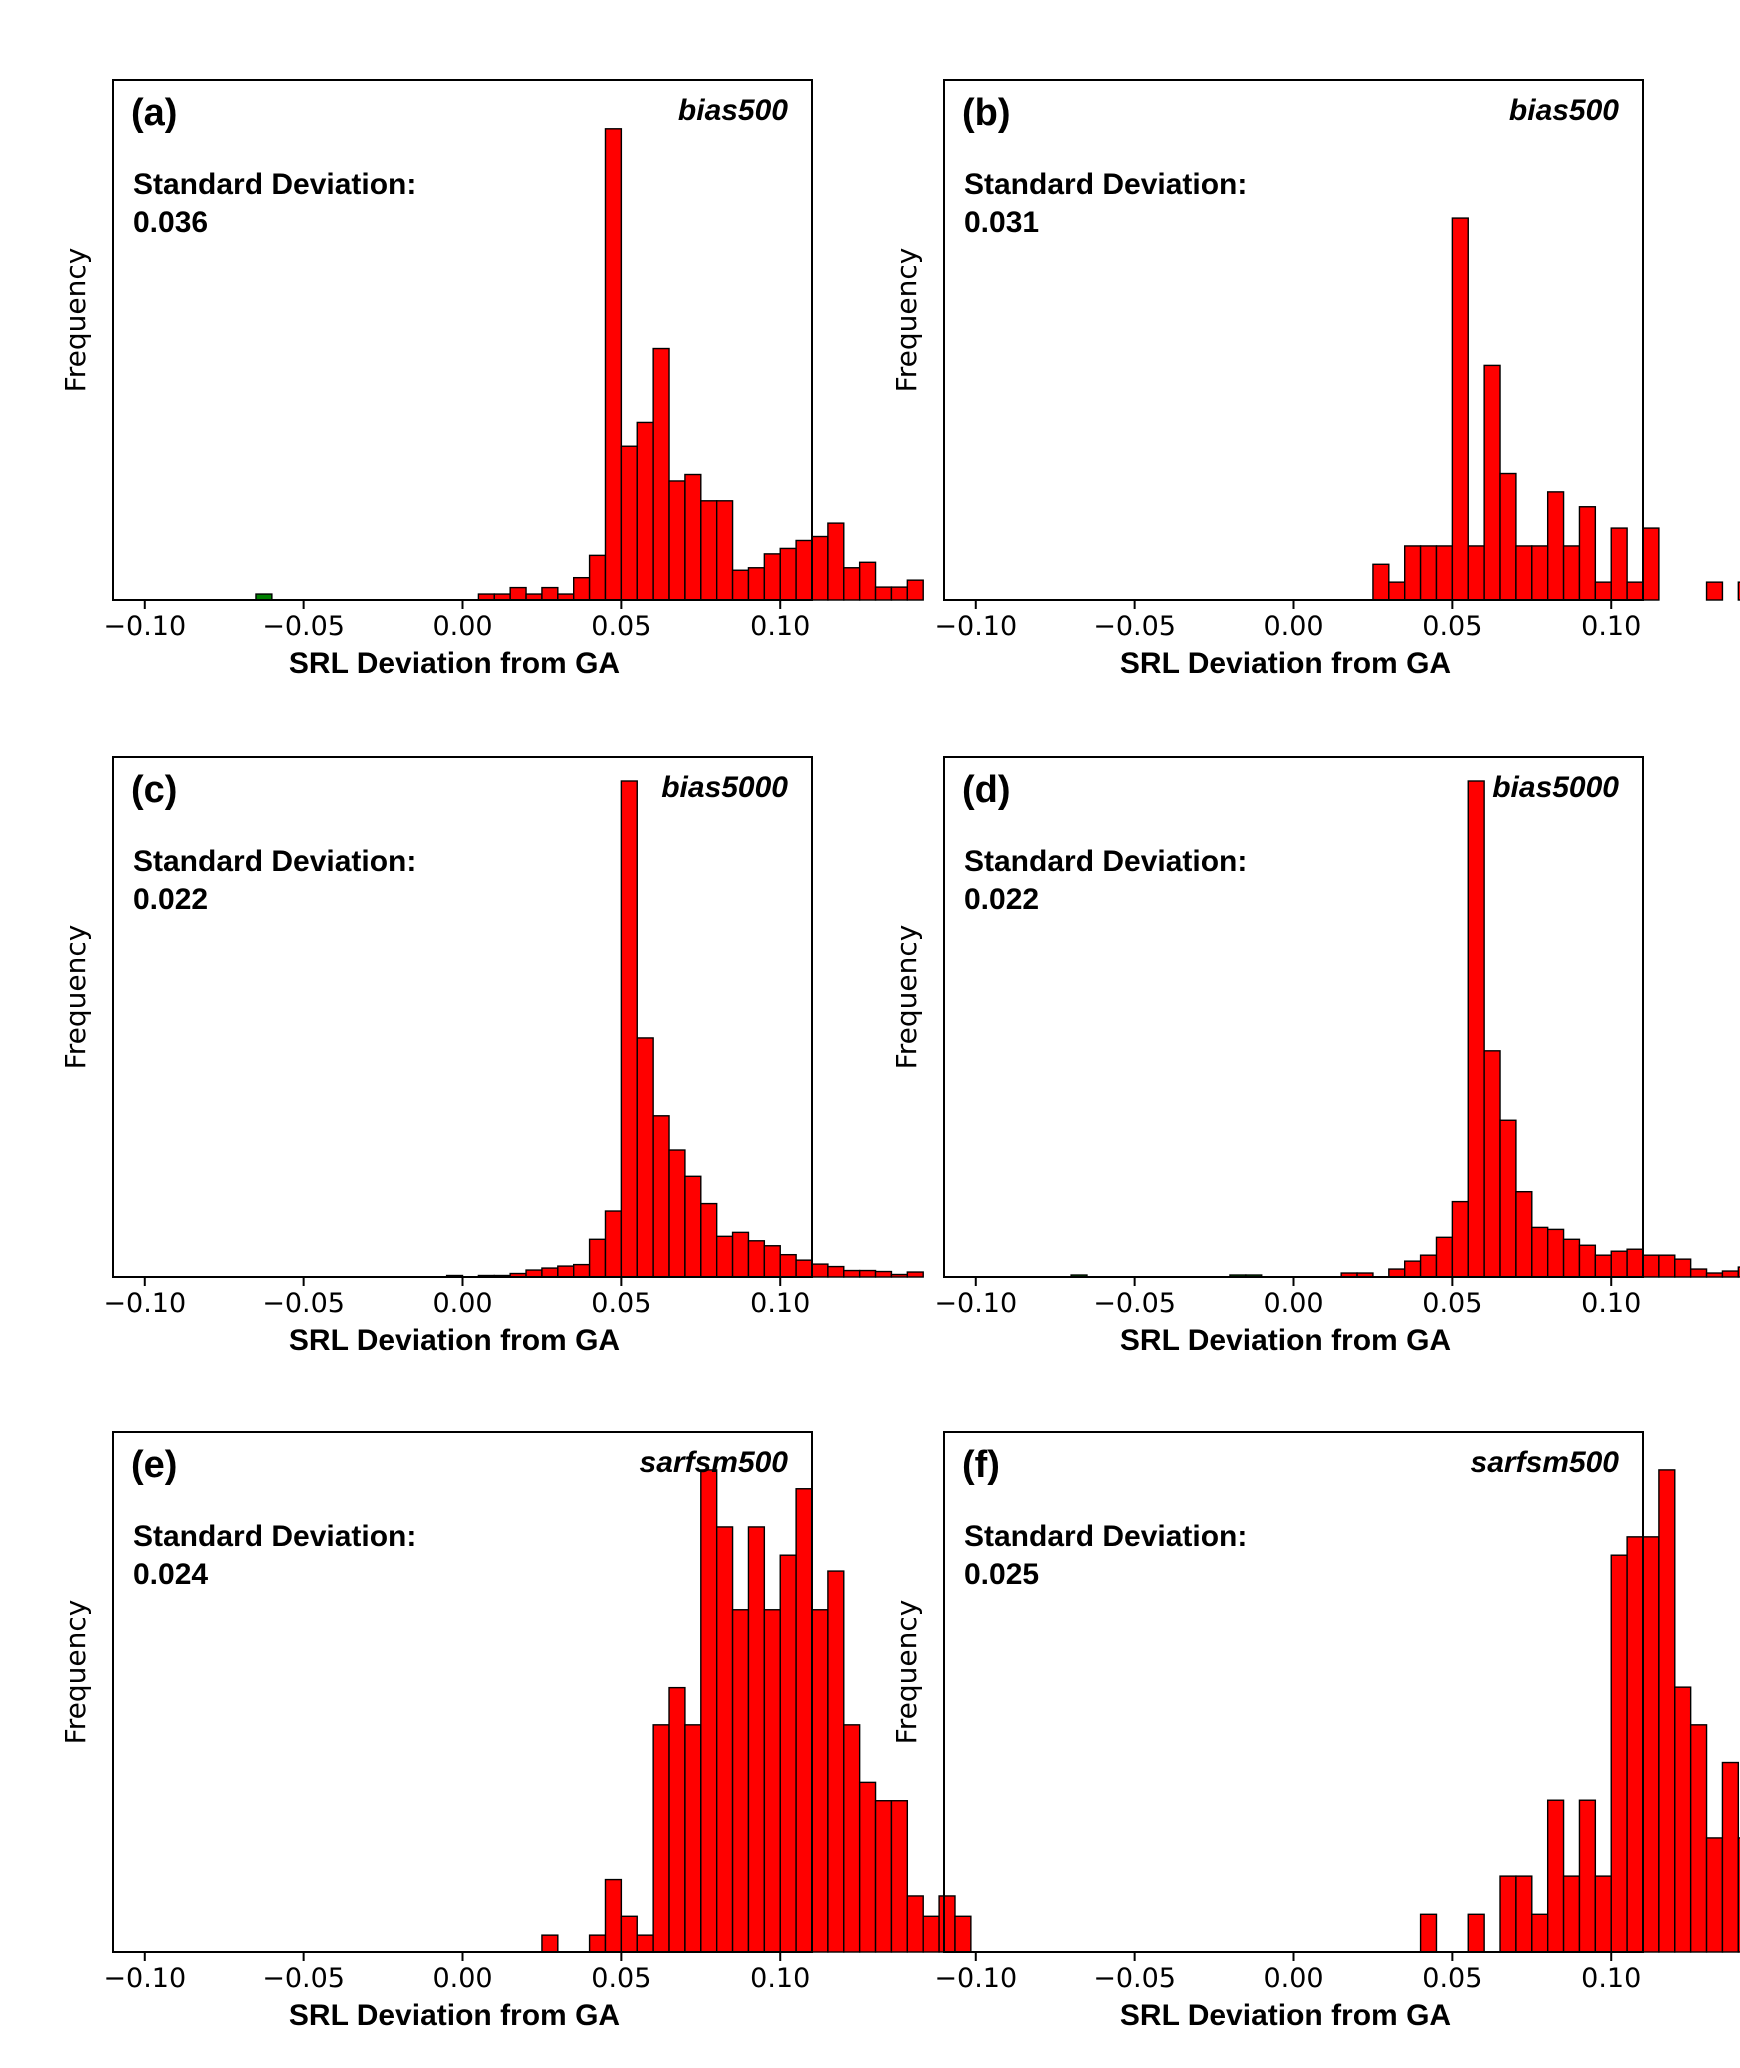  What do you see at coordinates (1555, 787) in the screenshot?
I see `method-label: bias5000` at bounding box center [1555, 787].